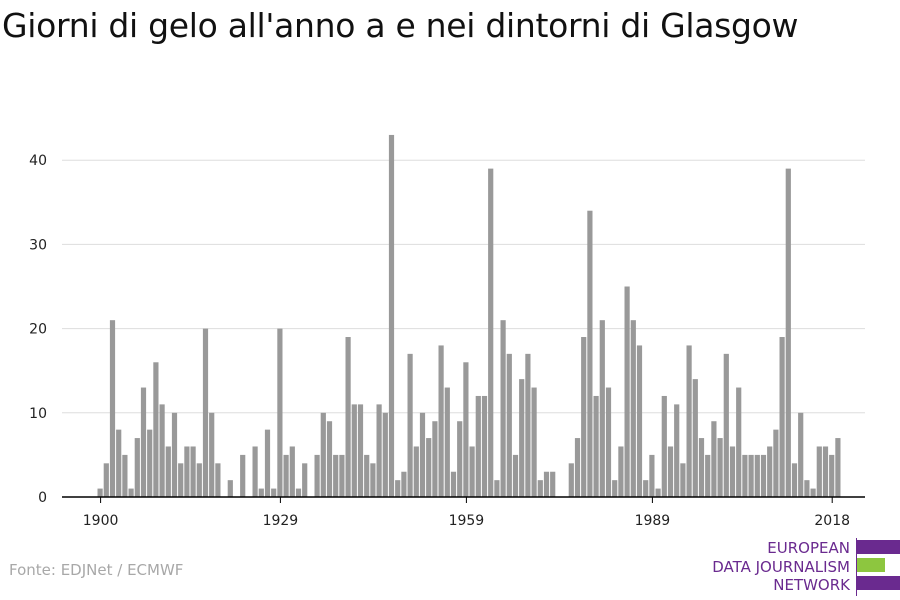 Image resolution: width=900 pixels, height=600 pixels. What do you see at coordinates (503, 408) in the screenshot?
I see `bar-1965` at bounding box center [503, 408].